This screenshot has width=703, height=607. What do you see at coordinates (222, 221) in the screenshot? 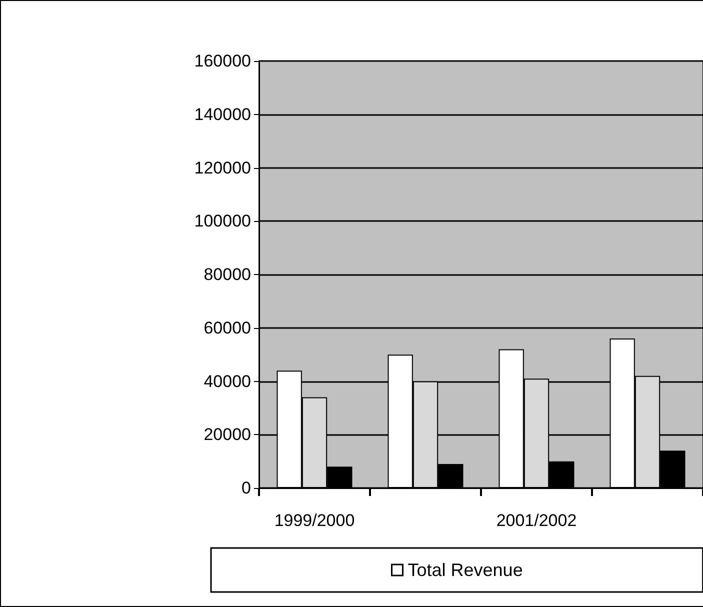
I see `y-tick-label: 100000` at bounding box center [222, 221].